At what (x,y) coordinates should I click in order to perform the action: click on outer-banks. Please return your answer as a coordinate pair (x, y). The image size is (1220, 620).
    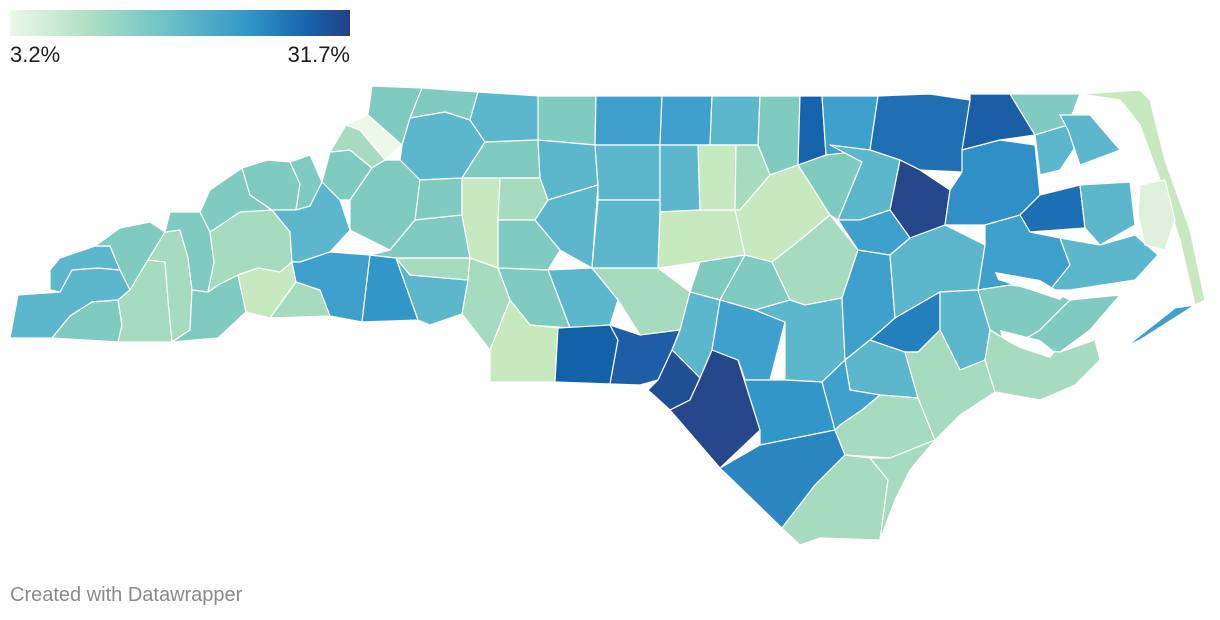
    Looking at the image, I should click on (1142, 197).